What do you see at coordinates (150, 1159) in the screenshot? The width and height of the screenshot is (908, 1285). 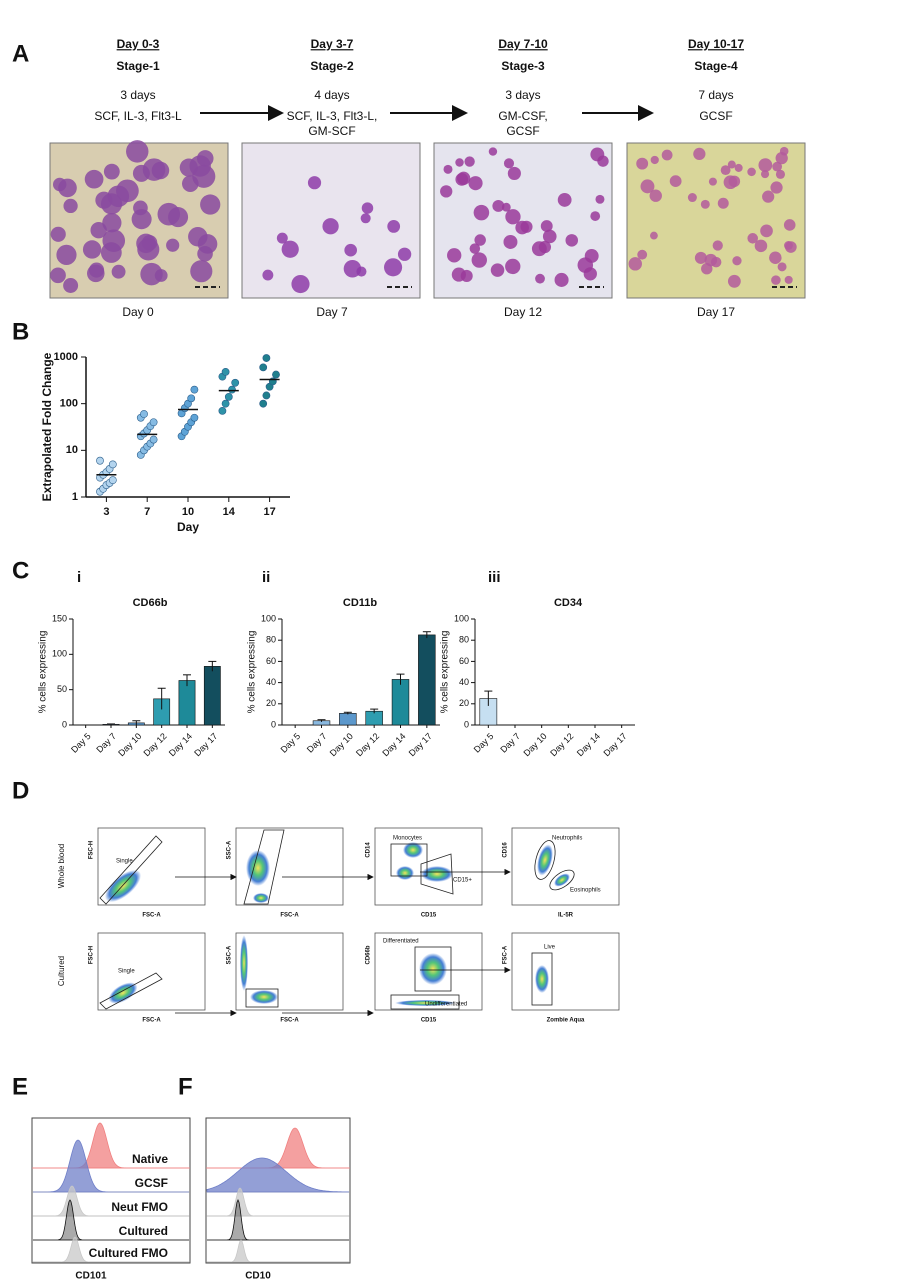 I see `track-label: Native` at bounding box center [150, 1159].